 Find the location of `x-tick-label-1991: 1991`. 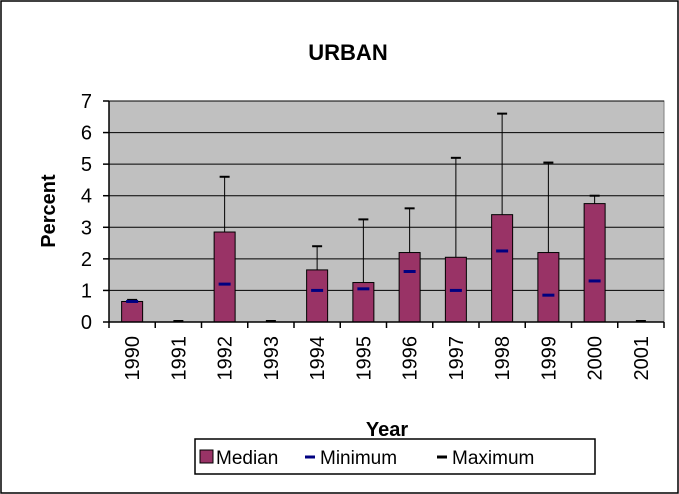

x-tick-label-1991: 1991 is located at coordinates (179, 358).